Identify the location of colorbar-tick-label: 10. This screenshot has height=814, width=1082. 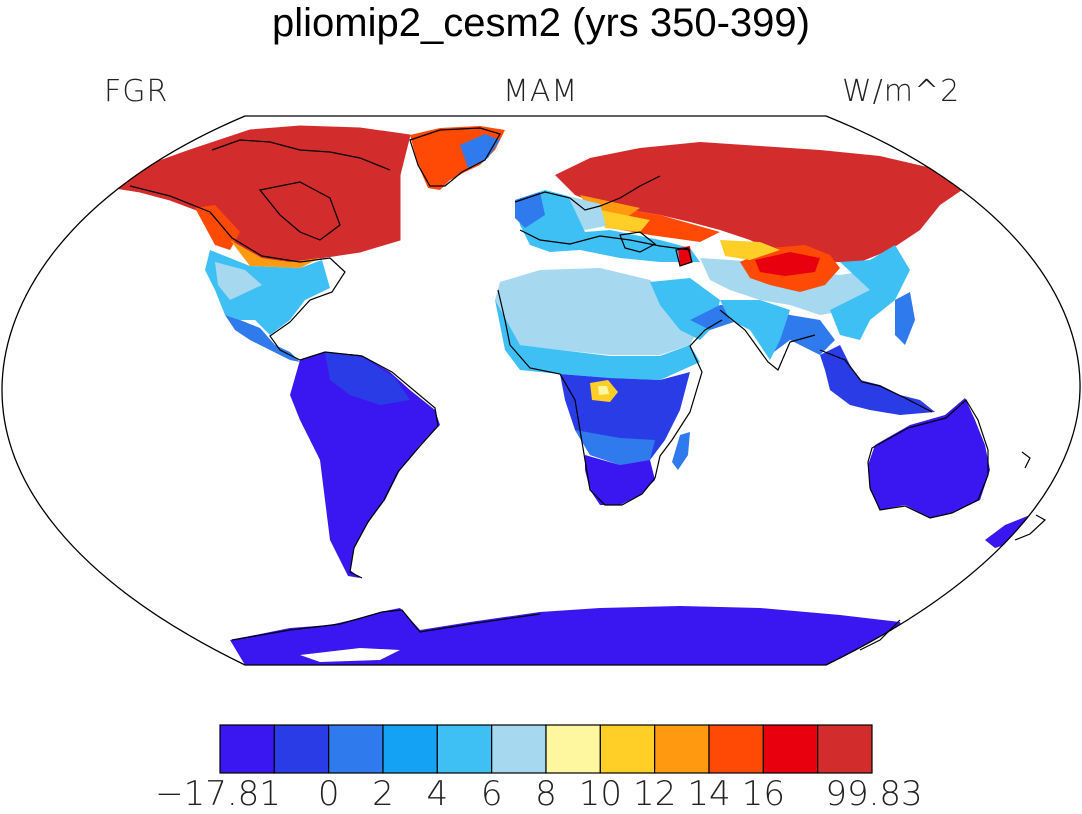
(600, 794).